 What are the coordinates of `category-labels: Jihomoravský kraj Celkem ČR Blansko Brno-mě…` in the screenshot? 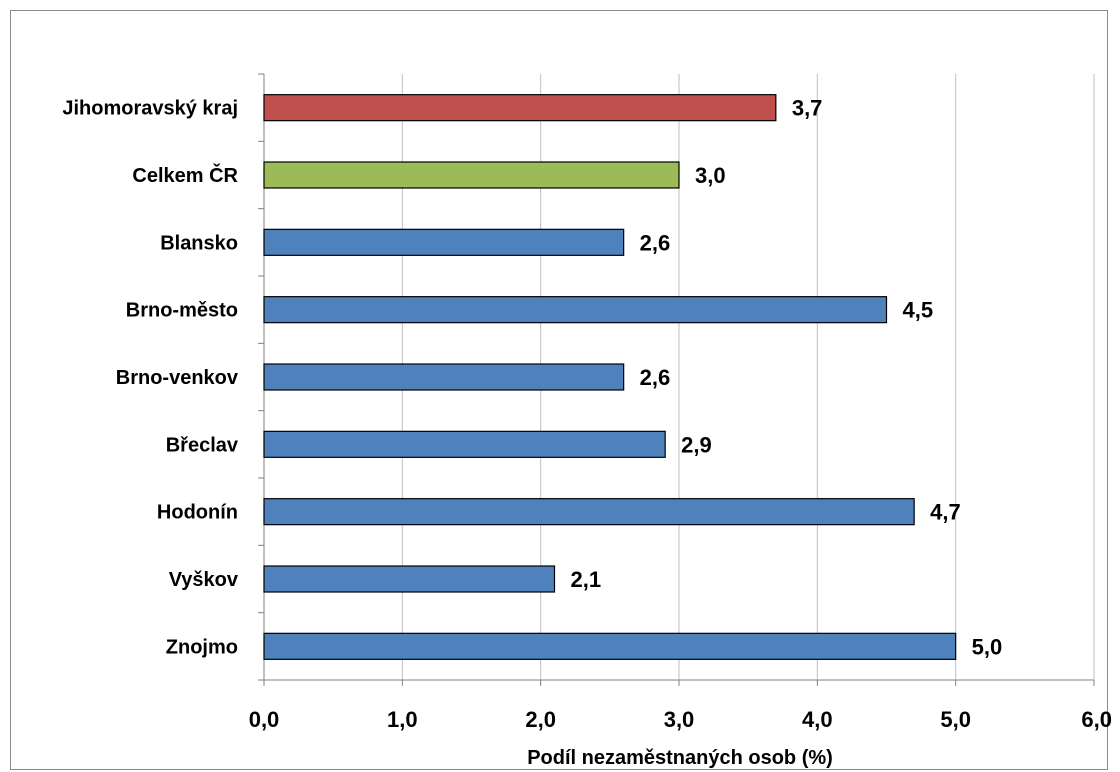 It's located at (150, 378).